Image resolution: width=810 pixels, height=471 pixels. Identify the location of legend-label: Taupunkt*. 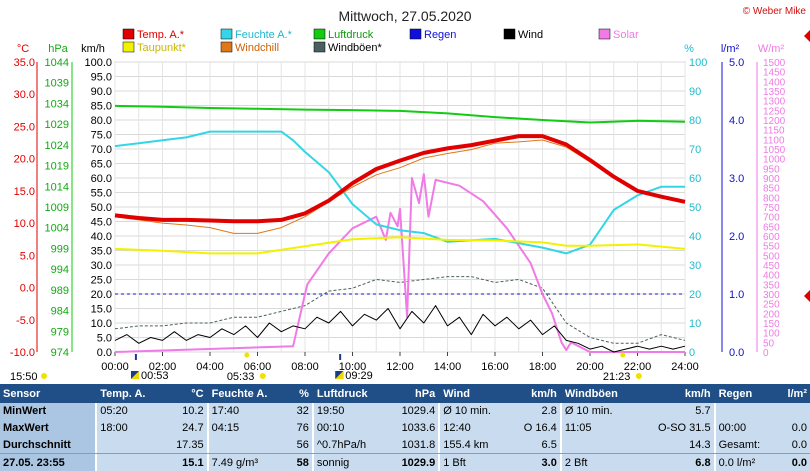
(162, 48).